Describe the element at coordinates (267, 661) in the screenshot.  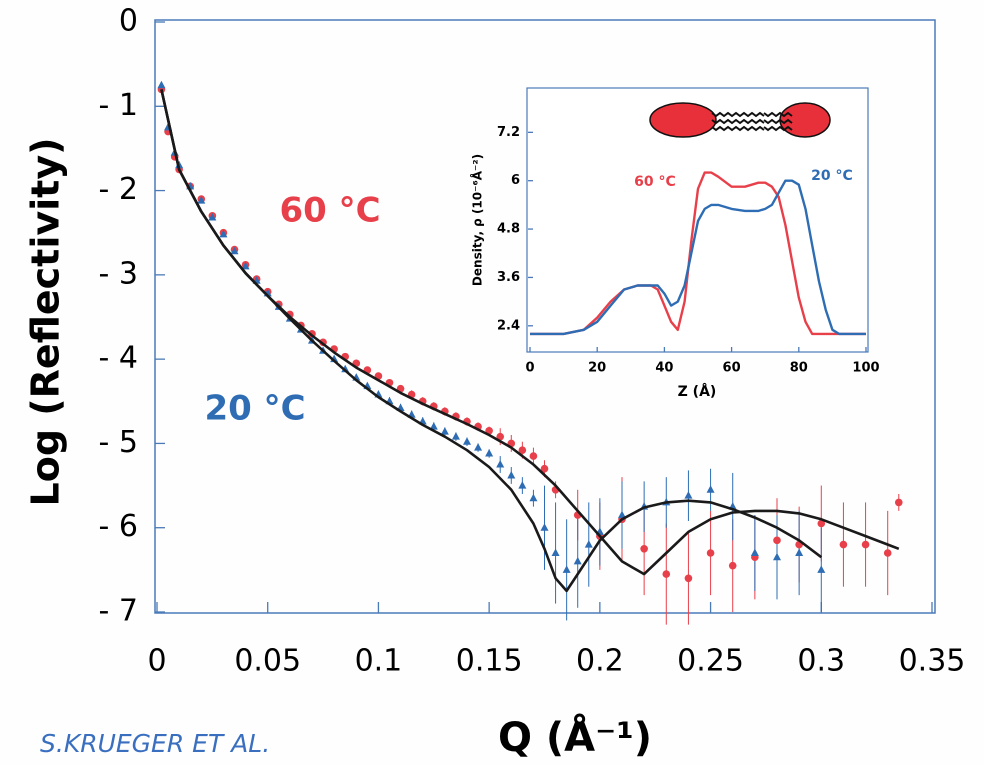
I see `x-tick-label: 0.05` at that location.